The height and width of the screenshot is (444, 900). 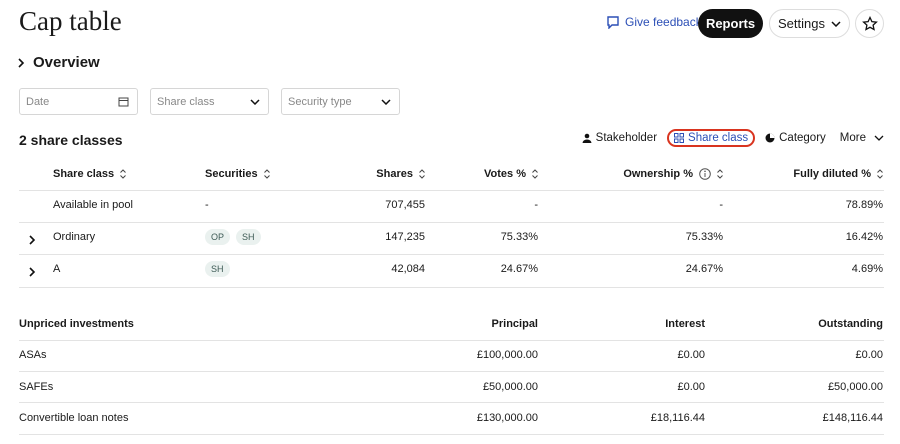 What do you see at coordinates (71, 140) in the screenshot?
I see `section-title: 2 share classes` at bounding box center [71, 140].